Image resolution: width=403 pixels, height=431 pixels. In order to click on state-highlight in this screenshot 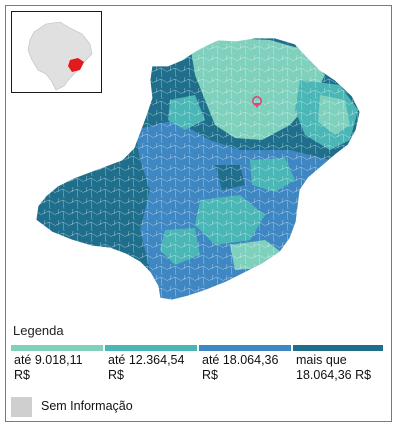, I will do `click(76, 65)`.